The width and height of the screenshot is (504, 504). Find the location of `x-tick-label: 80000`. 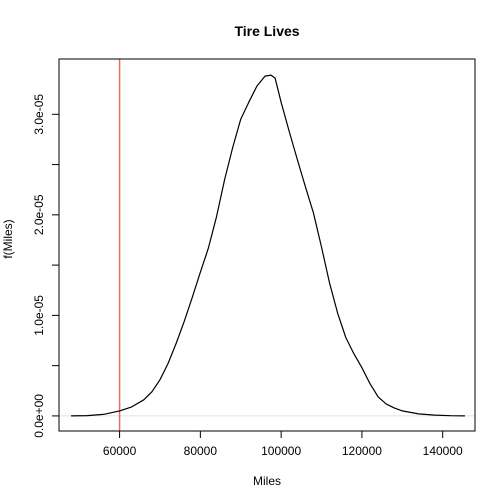

x-tick-label: 80000 is located at coordinates (201, 451).